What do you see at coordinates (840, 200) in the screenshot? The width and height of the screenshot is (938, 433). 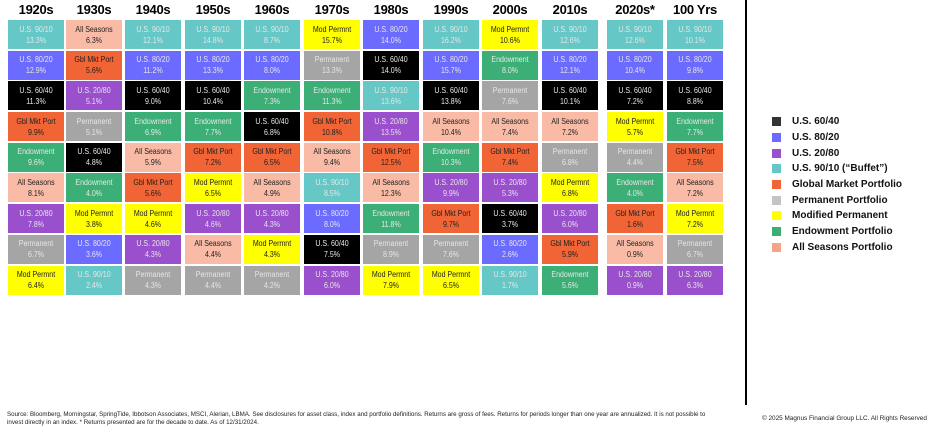 I see `legend-label: Permanent Portfolio` at bounding box center [840, 200].